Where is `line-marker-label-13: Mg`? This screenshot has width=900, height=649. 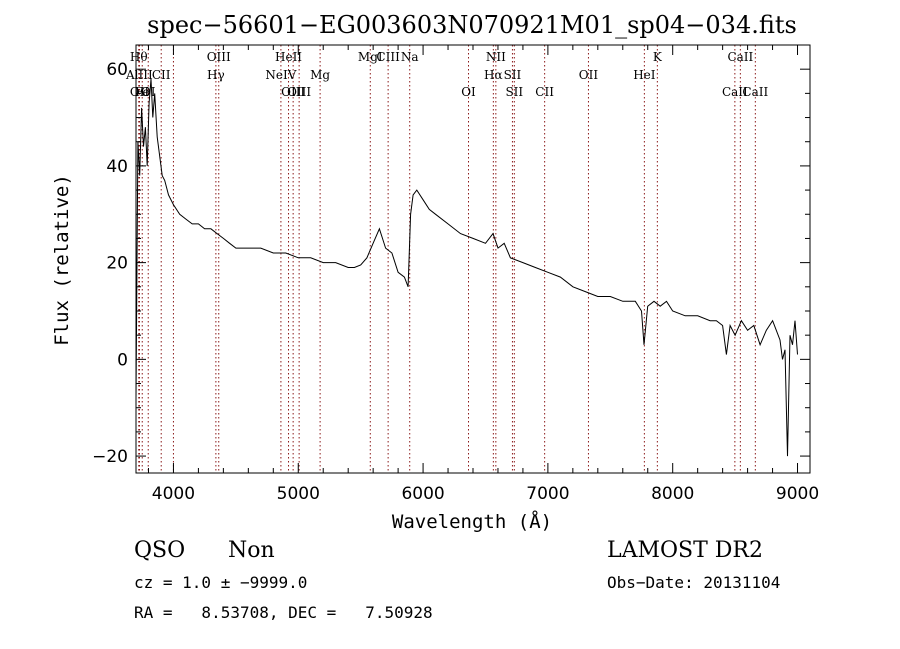 line-marker-label-13: Mg is located at coordinates (320, 75).